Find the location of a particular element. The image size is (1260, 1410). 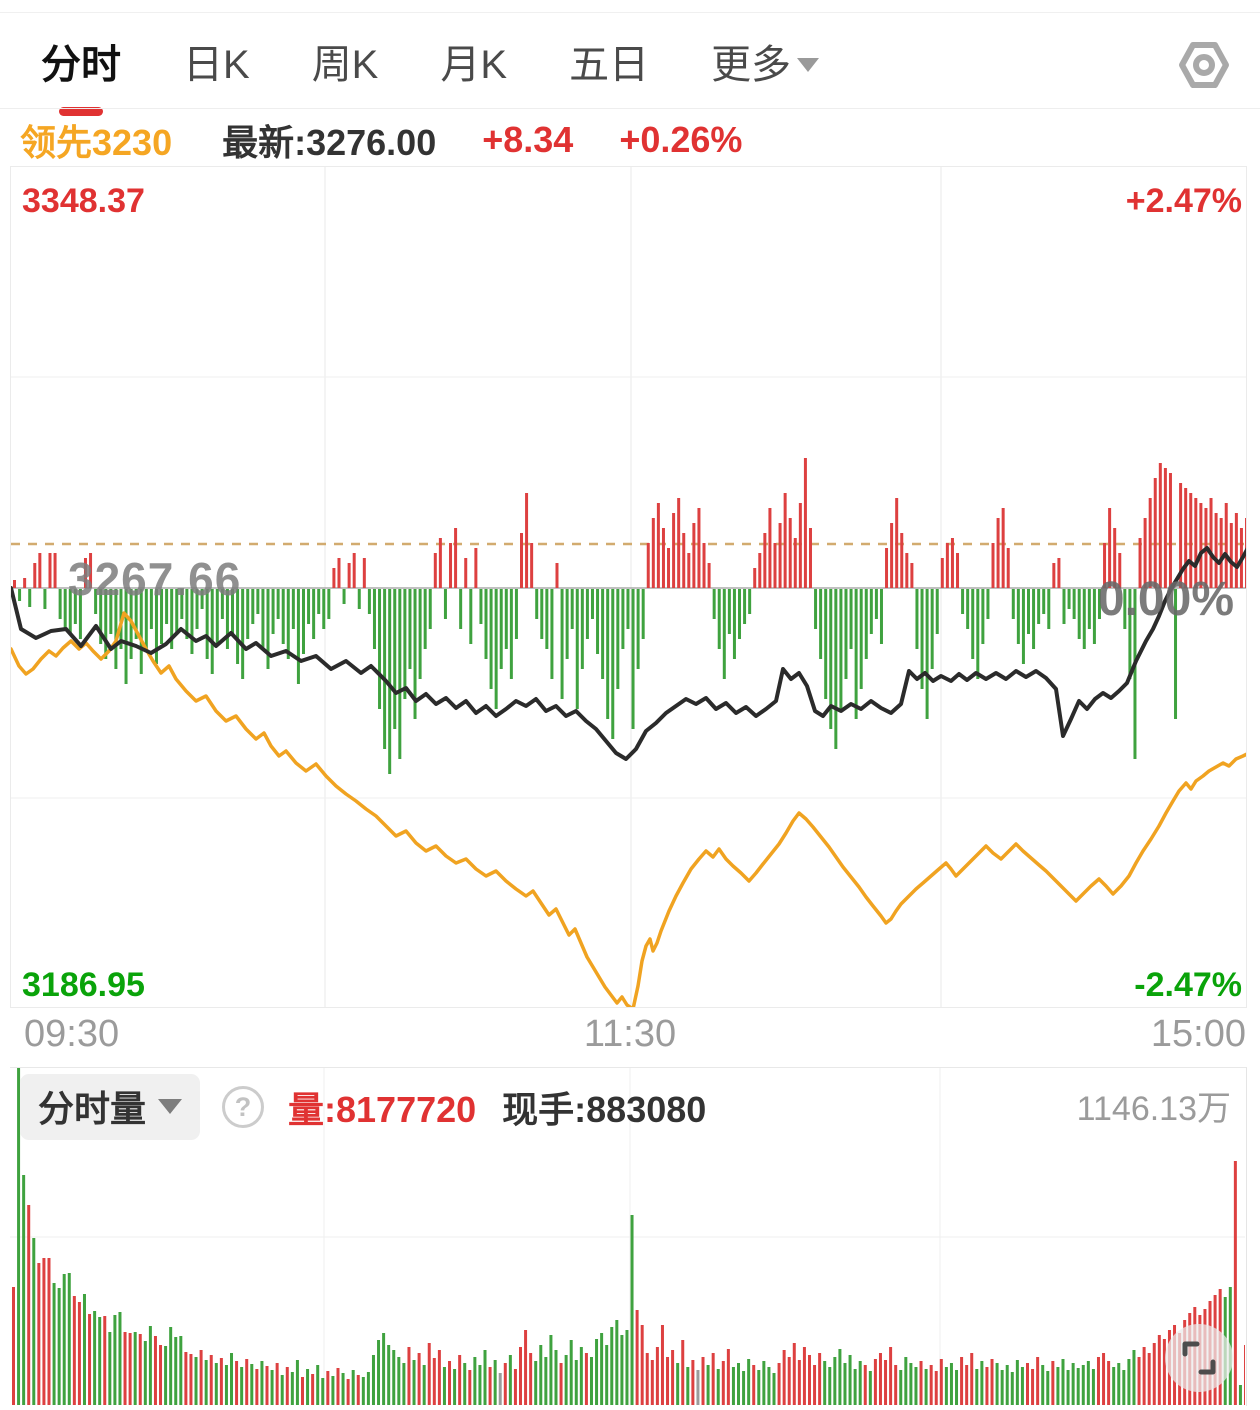

tab-weekly-k: 周K is located at coordinates (345, 64).